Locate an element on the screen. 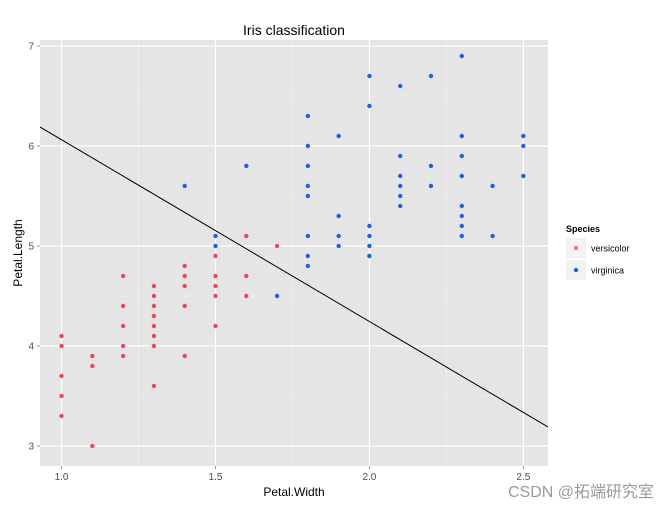  legend-key-versicolor is located at coordinates (576, 248).